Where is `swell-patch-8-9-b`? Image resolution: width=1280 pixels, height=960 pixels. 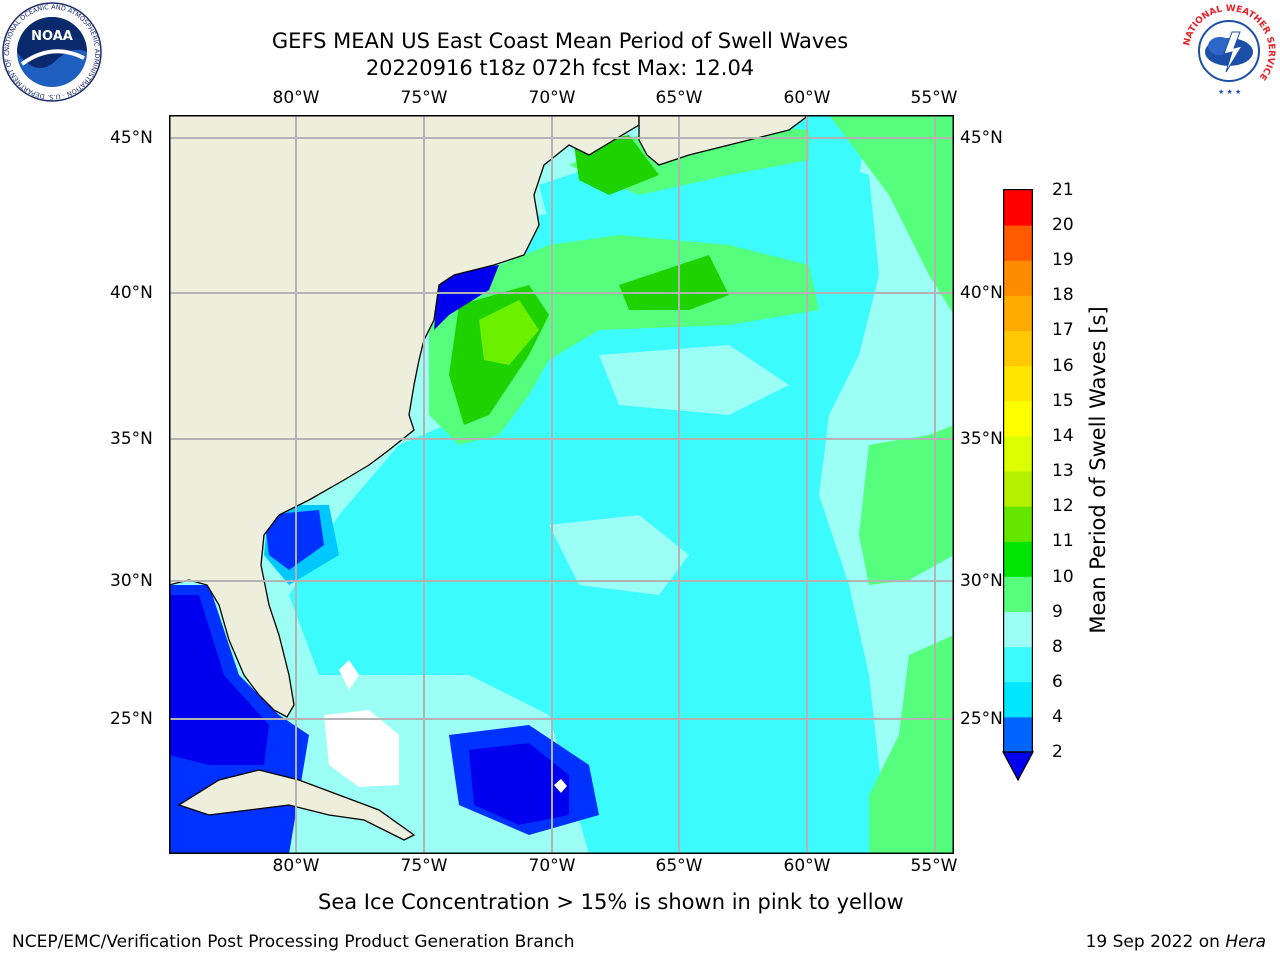 swell-patch-8-9-b is located at coordinates (694, 380).